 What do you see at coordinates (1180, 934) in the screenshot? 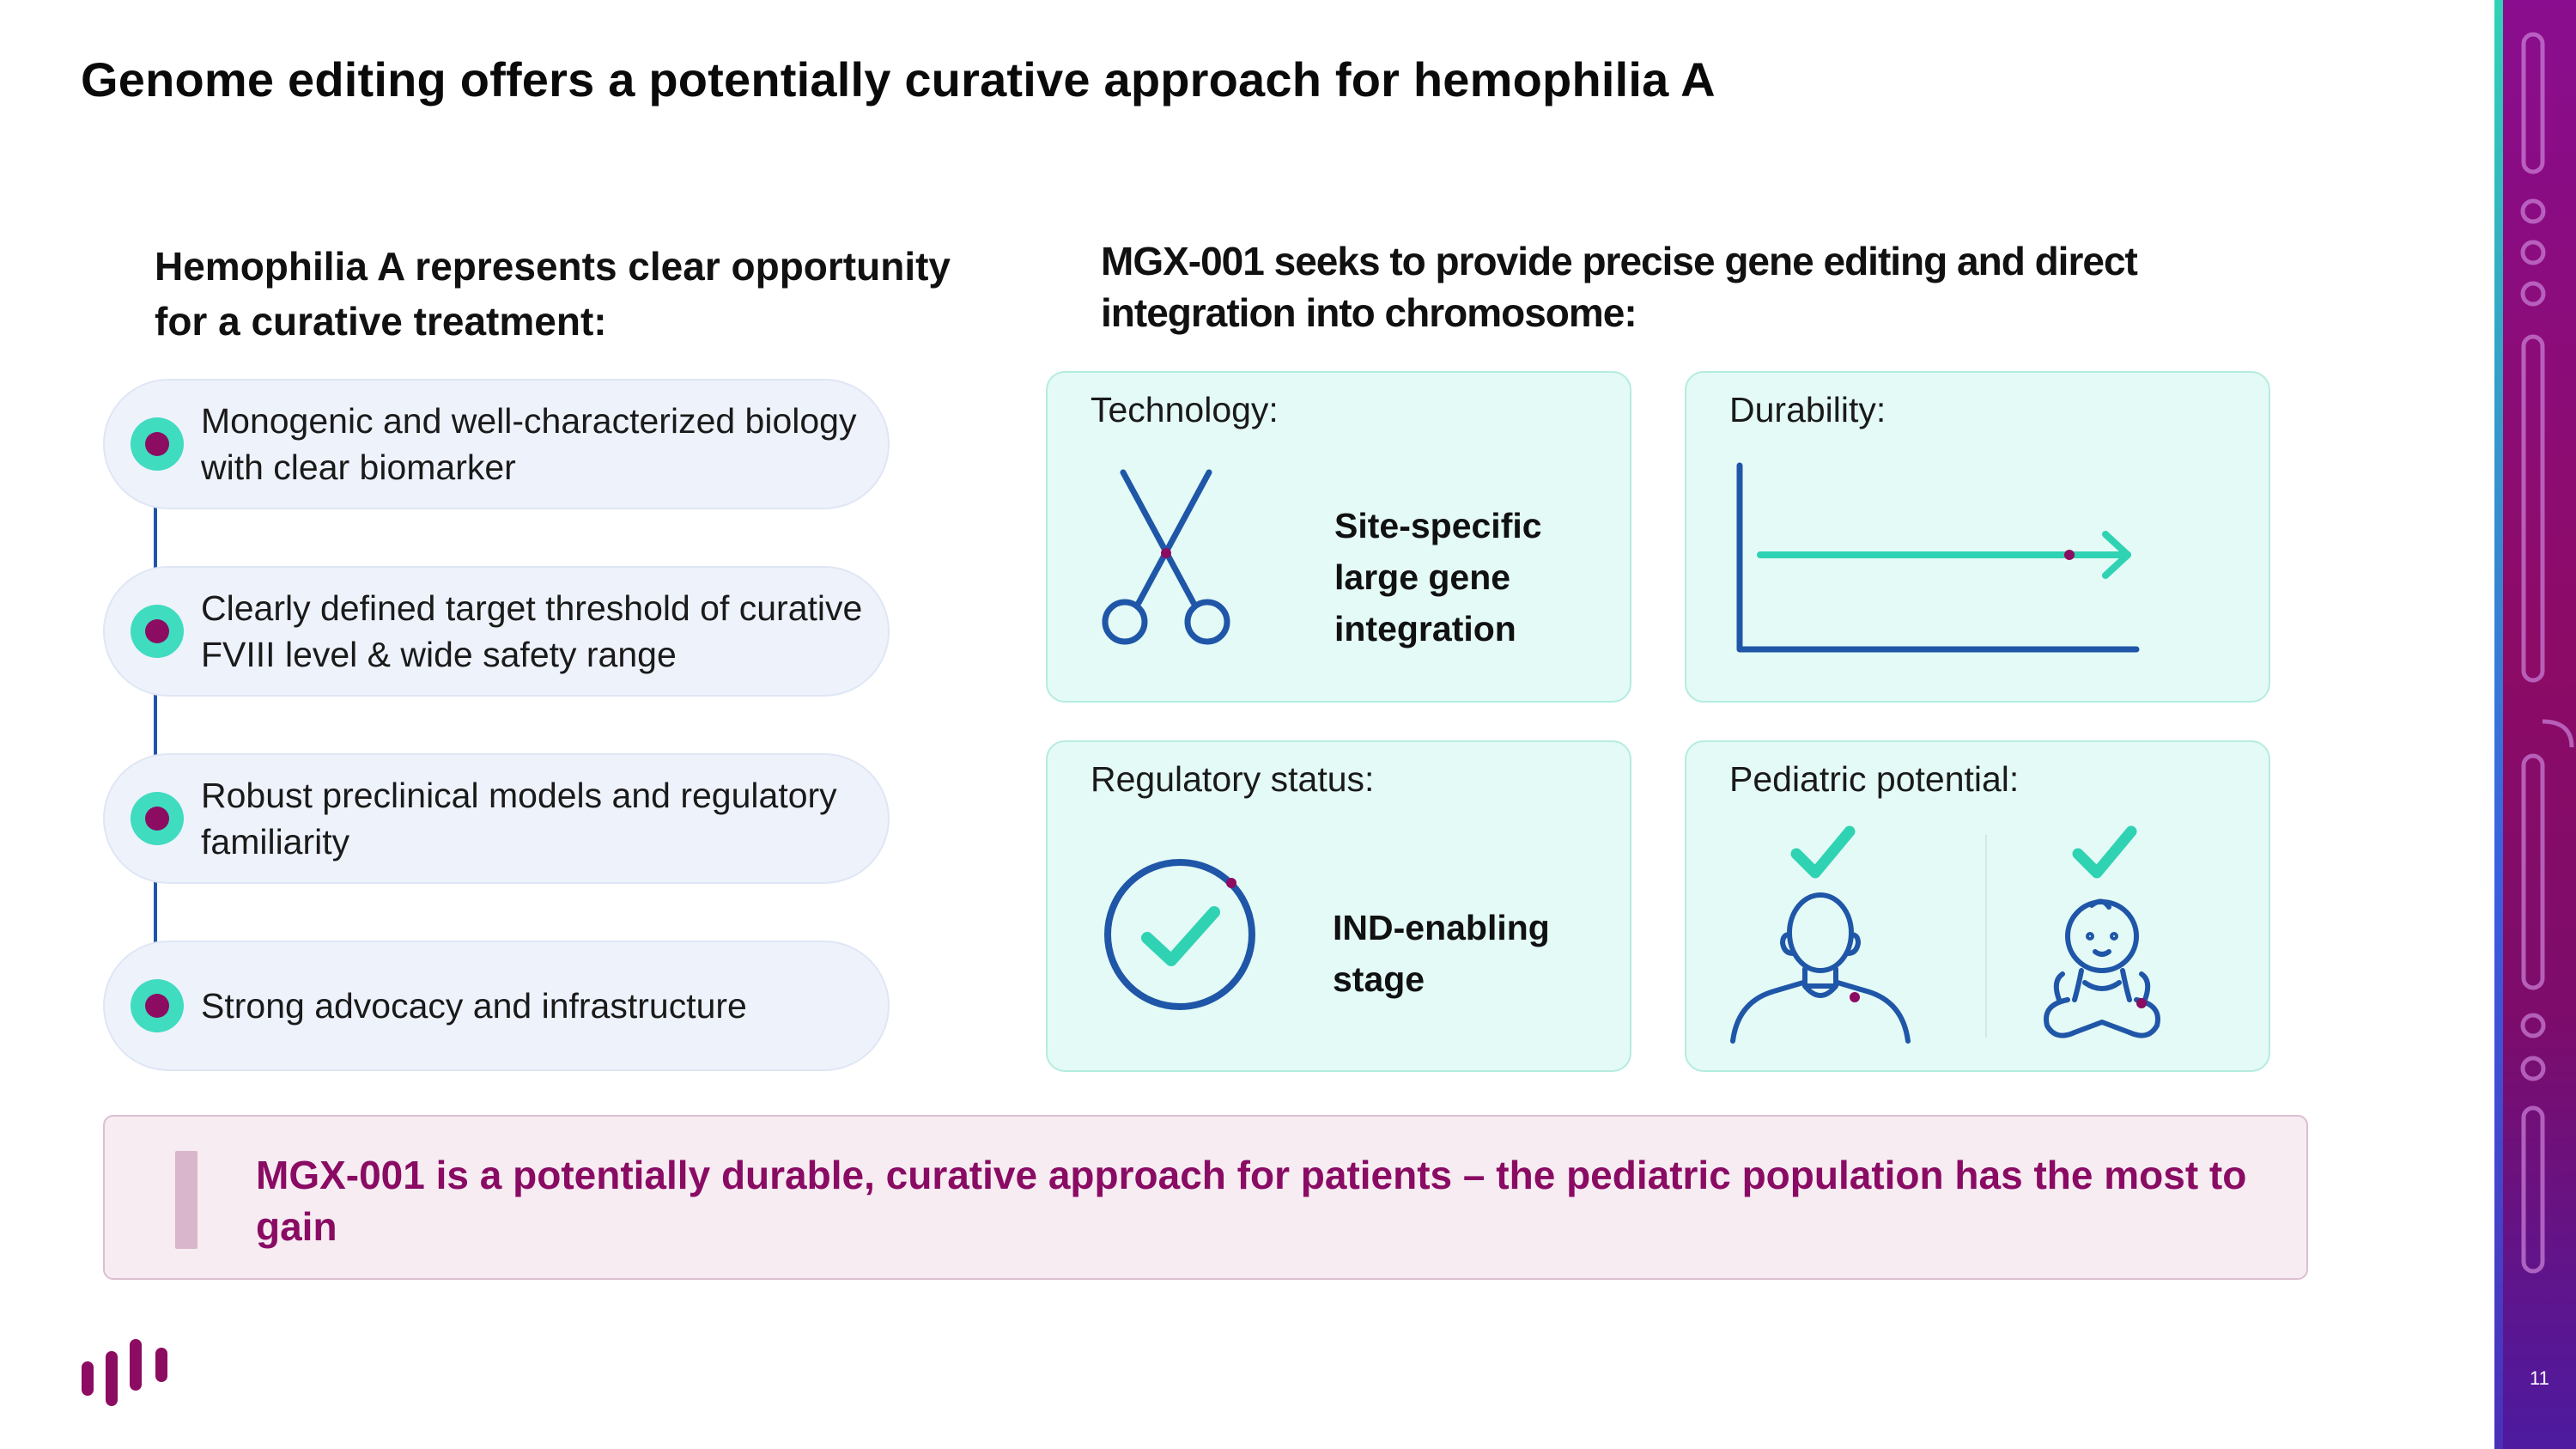
I see `check-circle-icon` at bounding box center [1180, 934].